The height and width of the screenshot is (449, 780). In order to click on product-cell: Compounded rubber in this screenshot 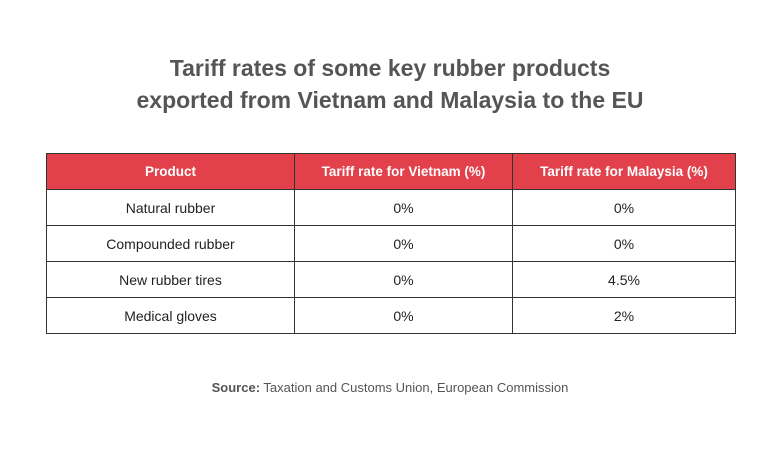, I will do `click(170, 243)`.